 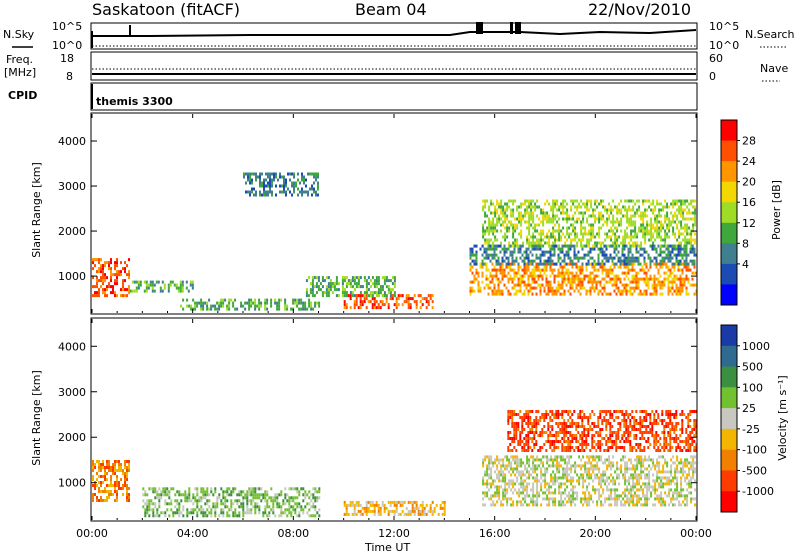 What do you see at coordinates (72, 186) in the screenshot?
I see `power-ytick-label-1: 3000` at bounding box center [72, 186].